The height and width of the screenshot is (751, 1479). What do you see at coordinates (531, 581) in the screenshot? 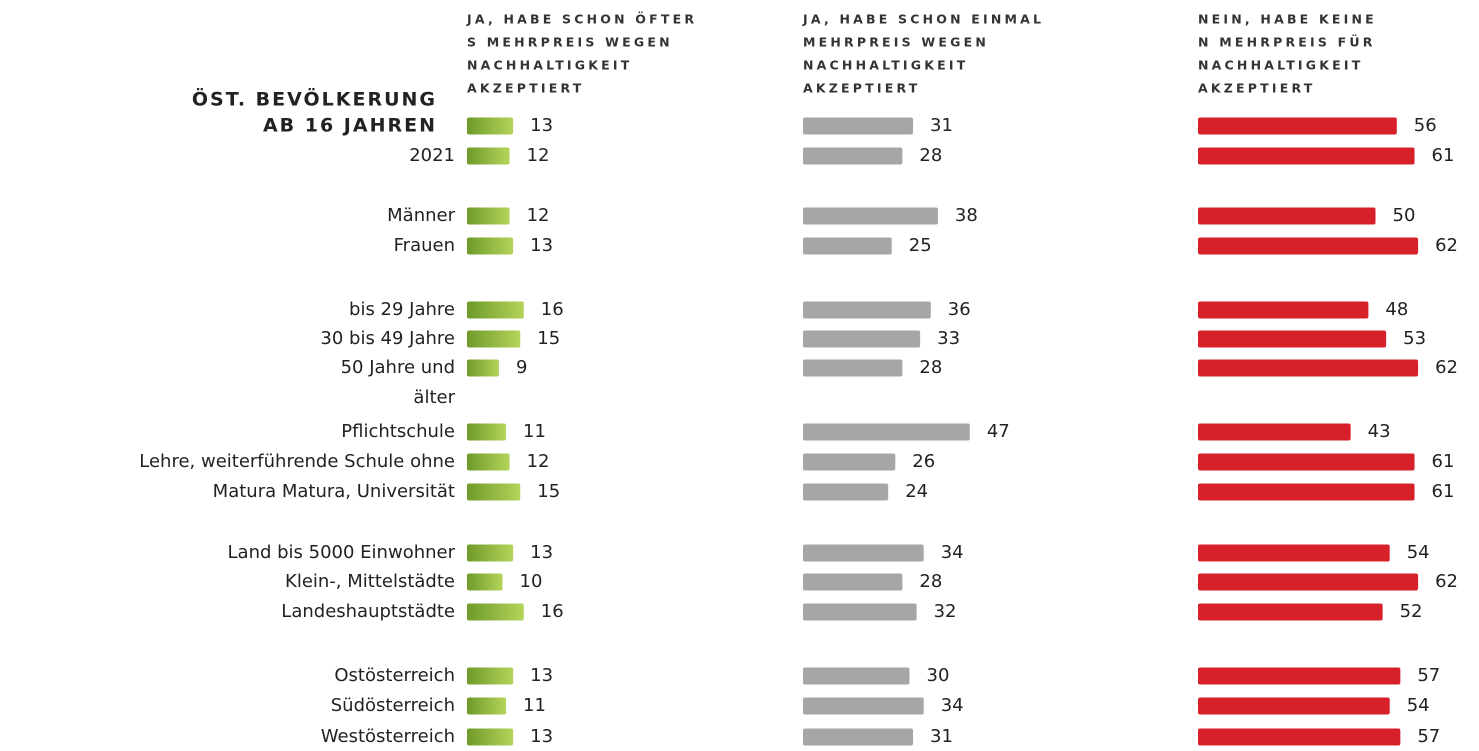
I see `value-label: 10` at bounding box center [531, 581].